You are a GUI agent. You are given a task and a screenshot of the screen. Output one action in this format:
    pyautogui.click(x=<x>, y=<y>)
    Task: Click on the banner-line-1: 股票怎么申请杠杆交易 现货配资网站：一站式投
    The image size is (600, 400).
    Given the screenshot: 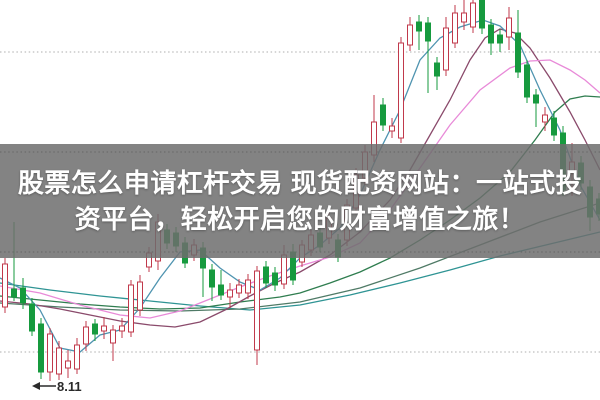 What is the action you would take?
    pyautogui.click(x=300, y=183)
    